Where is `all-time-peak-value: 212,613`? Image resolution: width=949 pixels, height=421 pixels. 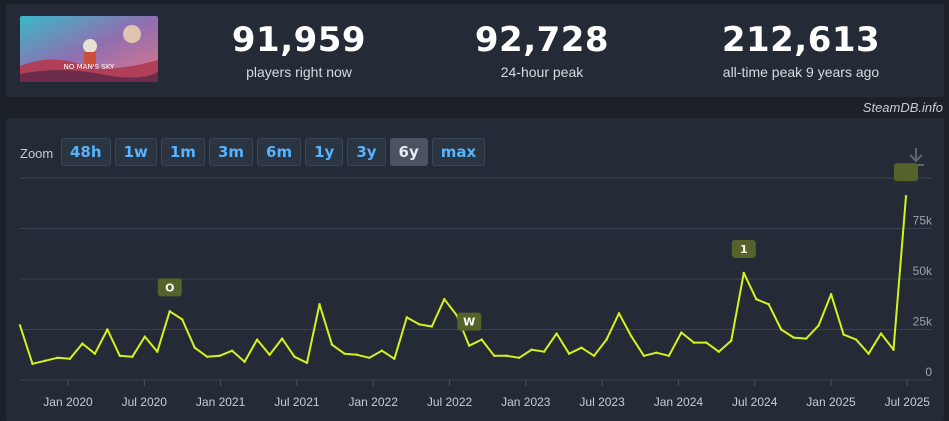 all-time-peak-value: 212,613 is located at coordinates (801, 40).